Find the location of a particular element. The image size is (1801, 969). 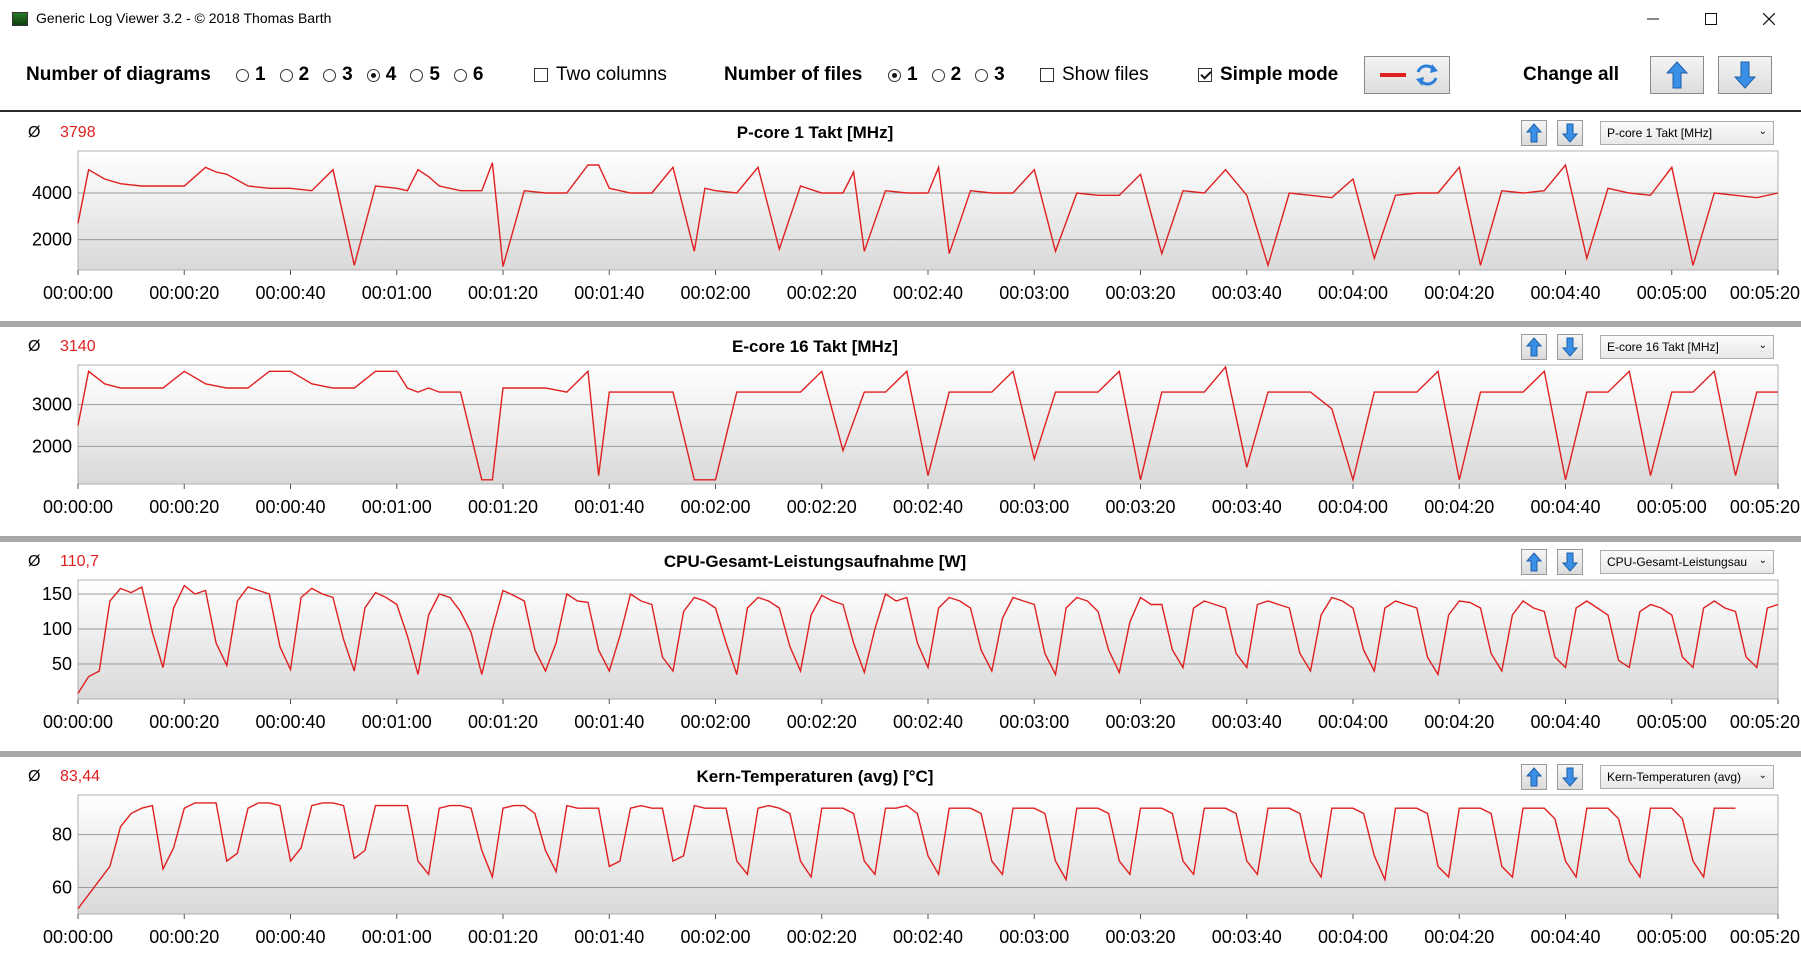

minimize-button is located at coordinates (1653, 19).